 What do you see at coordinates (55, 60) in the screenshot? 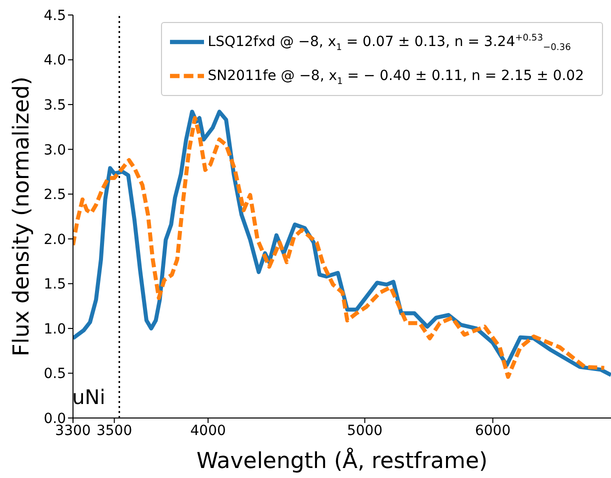
I see `y-tick-label: 4.0` at bounding box center [55, 60].